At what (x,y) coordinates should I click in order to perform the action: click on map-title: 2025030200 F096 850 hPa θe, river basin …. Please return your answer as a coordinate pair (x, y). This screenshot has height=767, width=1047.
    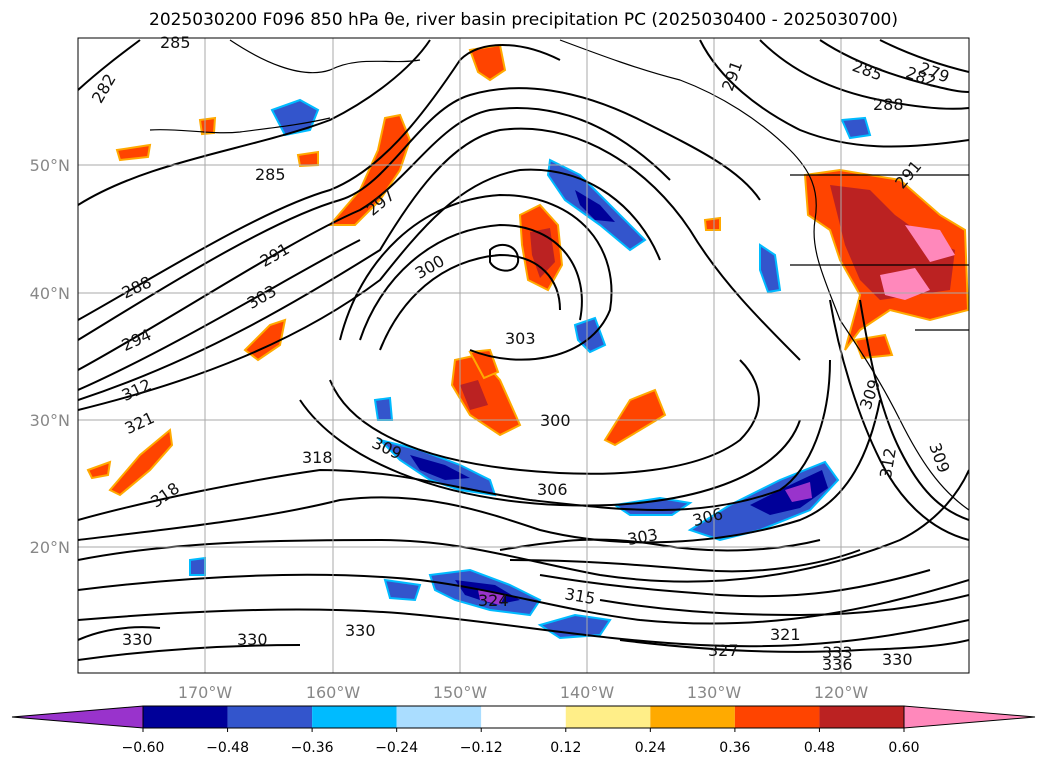
    Looking at the image, I should click on (523, 20).